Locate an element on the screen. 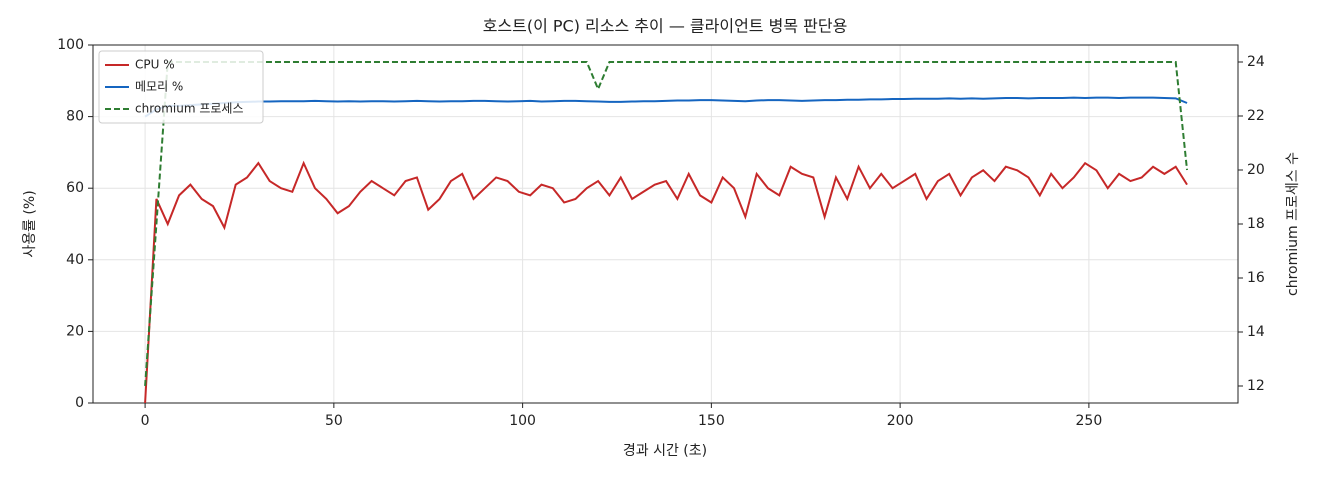 This screenshot has width=1320, height=484. y2-tick-label: 18 is located at coordinates (1256, 224).